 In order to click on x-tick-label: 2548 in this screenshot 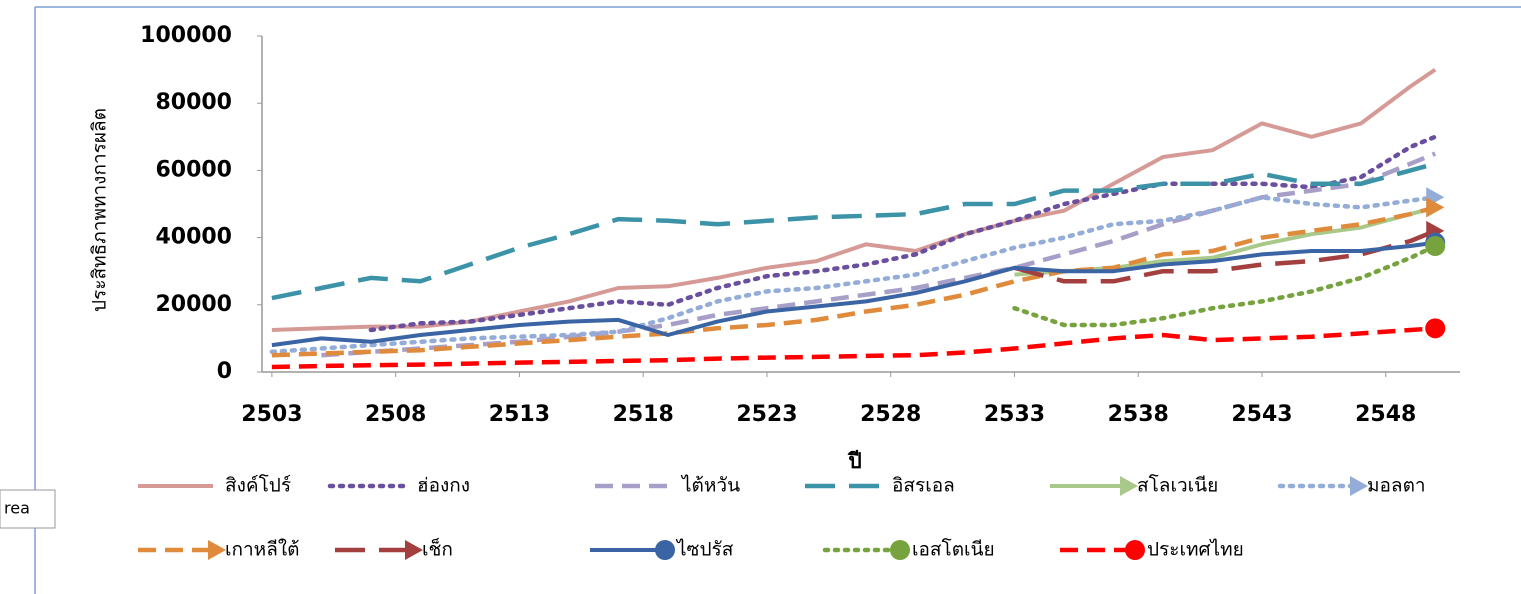, I will do `click(1385, 414)`.